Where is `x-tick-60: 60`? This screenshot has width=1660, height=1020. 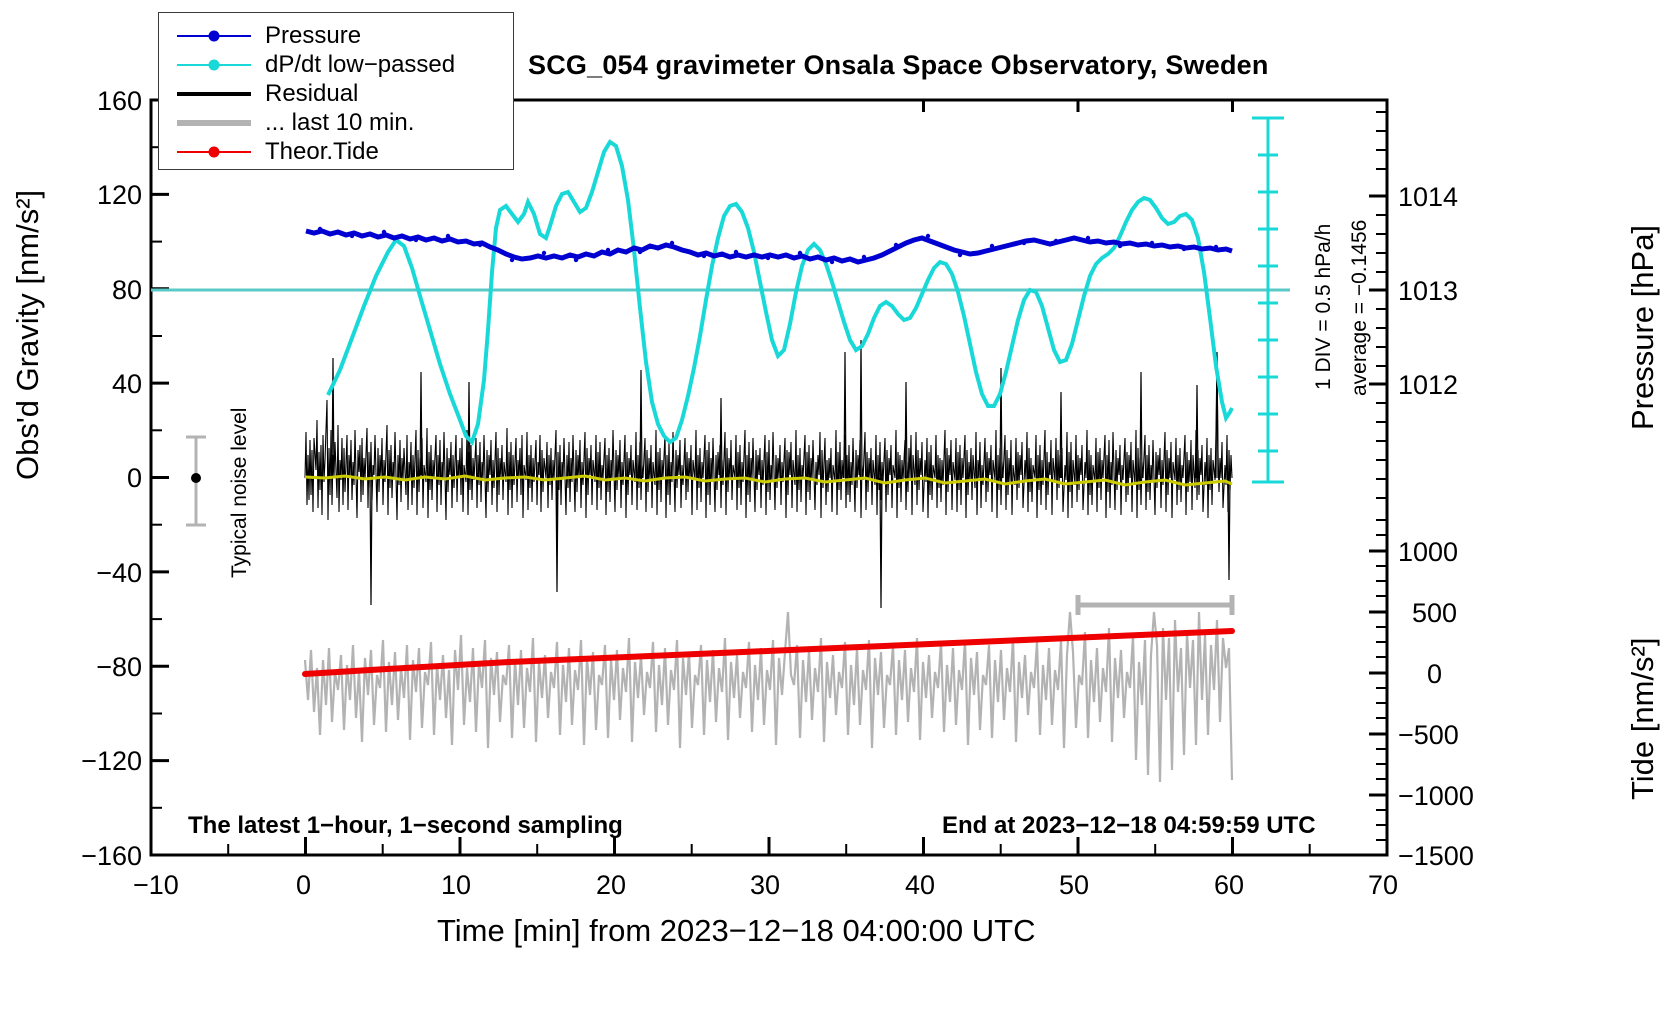 x-tick-60: 60 is located at coordinates (1229, 885).